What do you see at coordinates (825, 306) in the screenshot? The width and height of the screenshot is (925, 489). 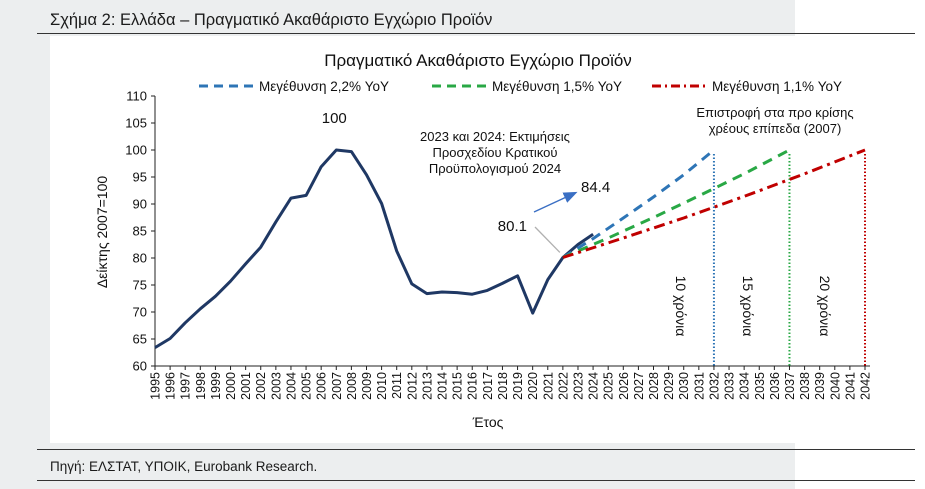 I see `vline-label-2042: 20 χρόνια` at bounding box center [825, 306].